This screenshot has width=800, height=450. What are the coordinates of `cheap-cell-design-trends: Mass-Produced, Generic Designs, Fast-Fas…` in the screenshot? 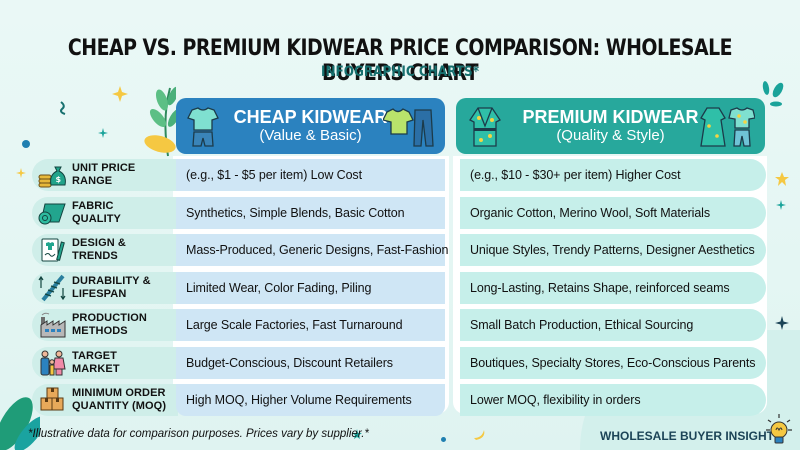 It's located at (312, 250).